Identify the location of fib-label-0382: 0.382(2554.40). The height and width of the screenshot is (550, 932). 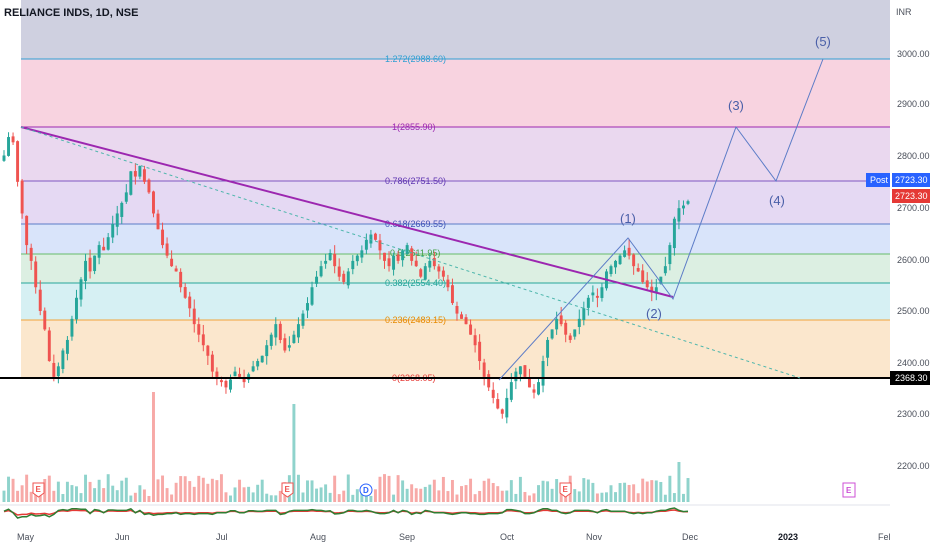
(415, 283).